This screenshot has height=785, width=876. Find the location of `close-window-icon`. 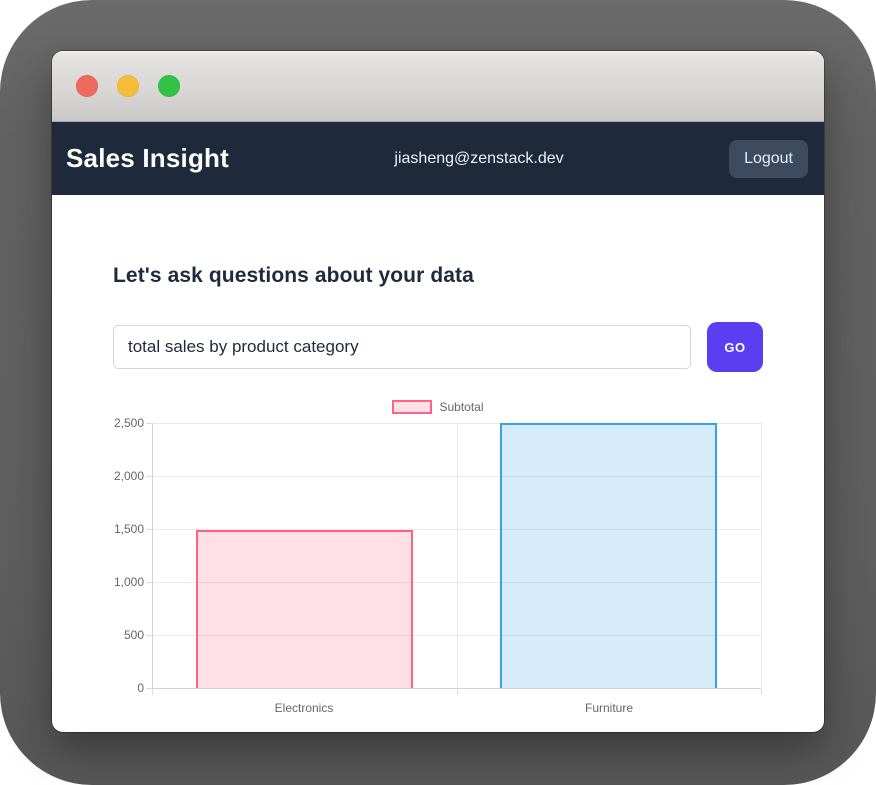

close-window-icon is located at coordinates (87, 86).